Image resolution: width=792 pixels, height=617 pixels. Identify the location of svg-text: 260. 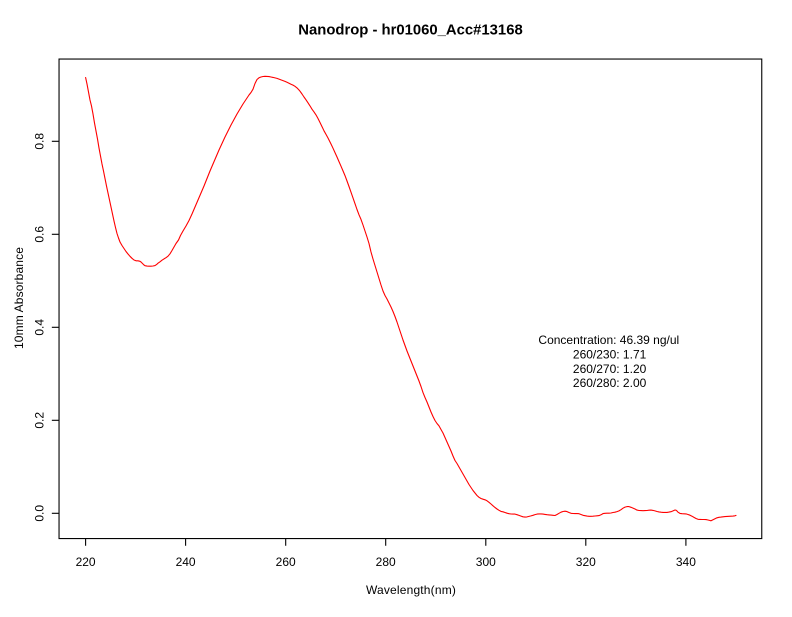
(286, 562).